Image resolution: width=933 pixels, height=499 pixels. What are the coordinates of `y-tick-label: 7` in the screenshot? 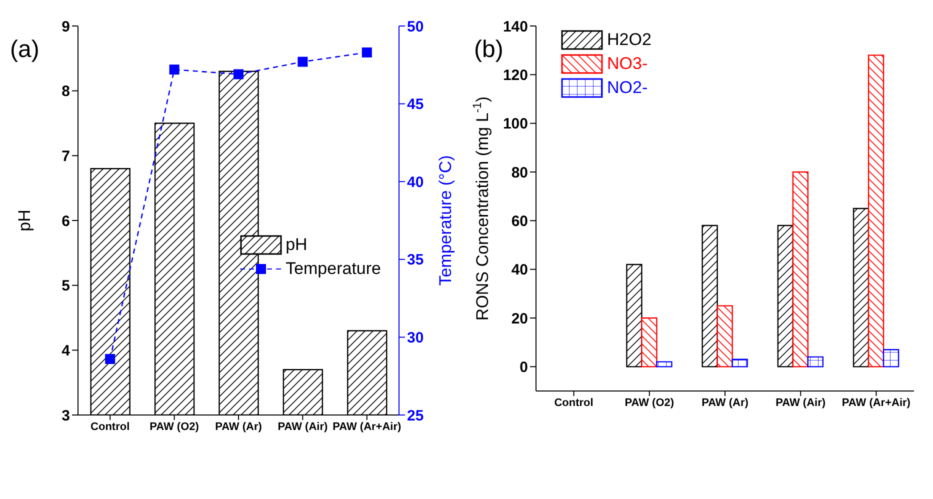 It's located at (66, 156).